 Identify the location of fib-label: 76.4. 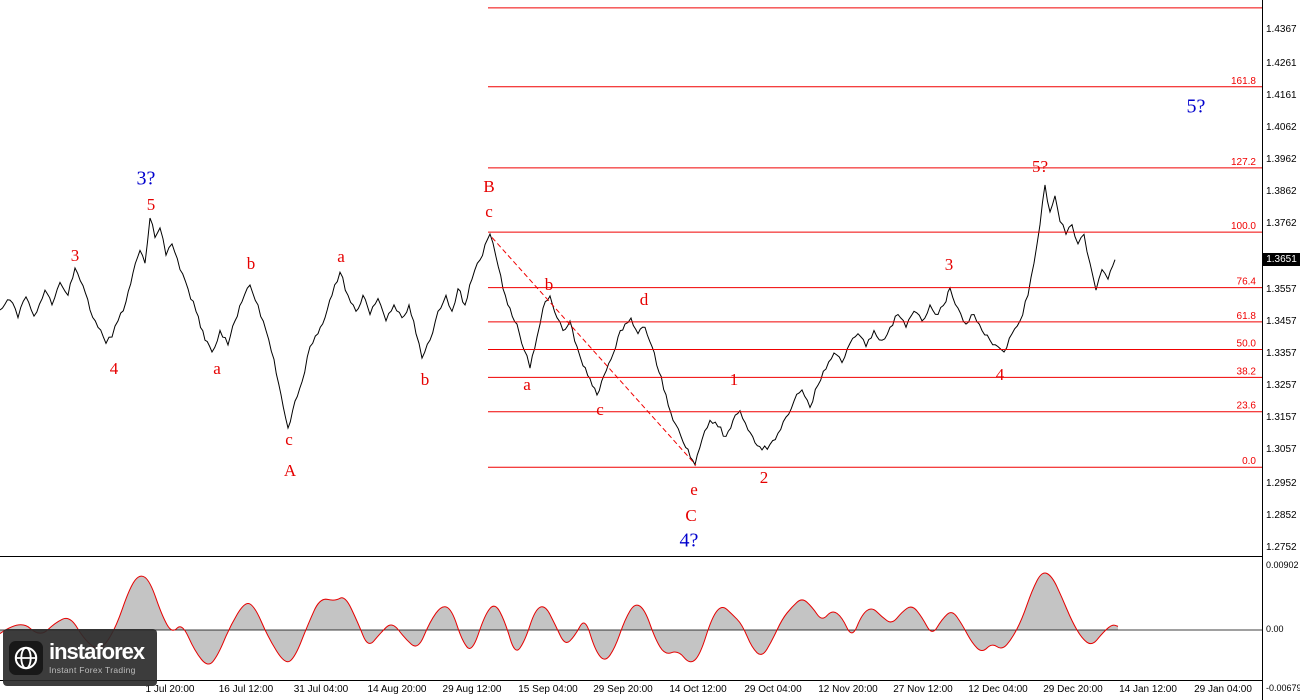
(1247, 282).